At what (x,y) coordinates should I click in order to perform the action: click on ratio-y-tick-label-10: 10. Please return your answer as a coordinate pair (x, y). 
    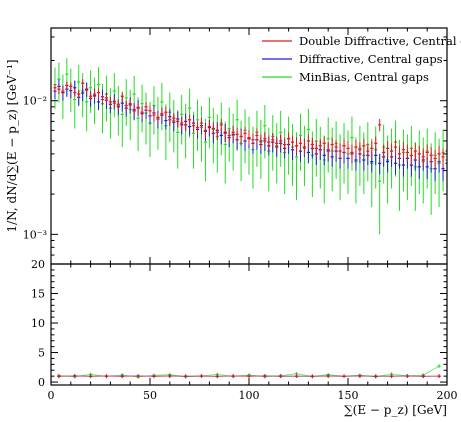
    Looking at the image, I should click on (38, 323).